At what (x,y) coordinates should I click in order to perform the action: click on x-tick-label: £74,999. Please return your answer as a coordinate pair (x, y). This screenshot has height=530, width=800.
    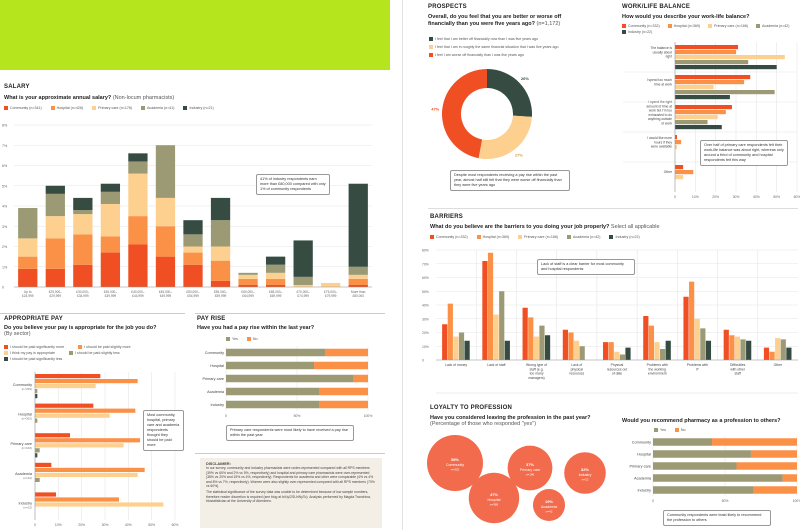
    Looking at the image, I should click on (303, 296).